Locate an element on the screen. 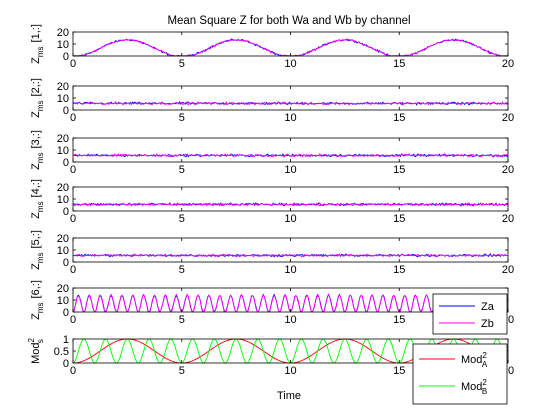  y-label-row: [5,:] is located at coordinates (36, 239).